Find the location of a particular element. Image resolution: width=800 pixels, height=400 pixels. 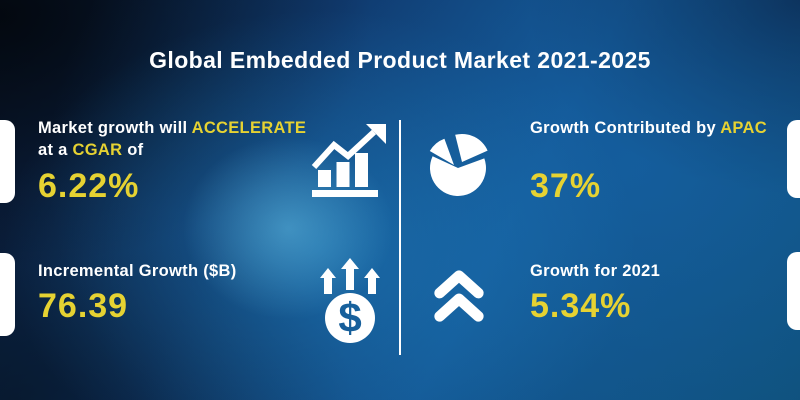

double-chevron-up-icon is located at coordinates (459, 295).